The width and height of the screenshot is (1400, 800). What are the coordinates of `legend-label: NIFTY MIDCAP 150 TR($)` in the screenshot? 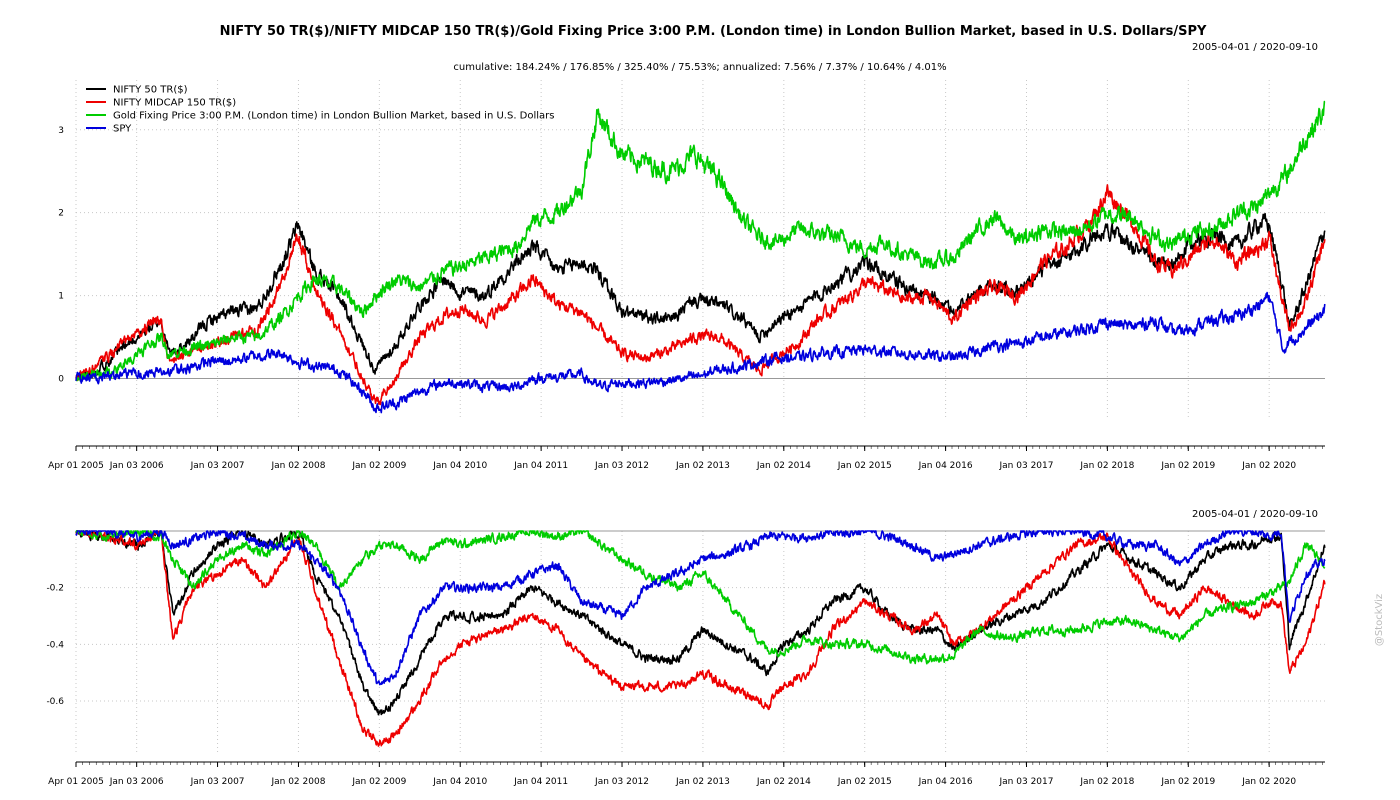 It's located at (174, 103).